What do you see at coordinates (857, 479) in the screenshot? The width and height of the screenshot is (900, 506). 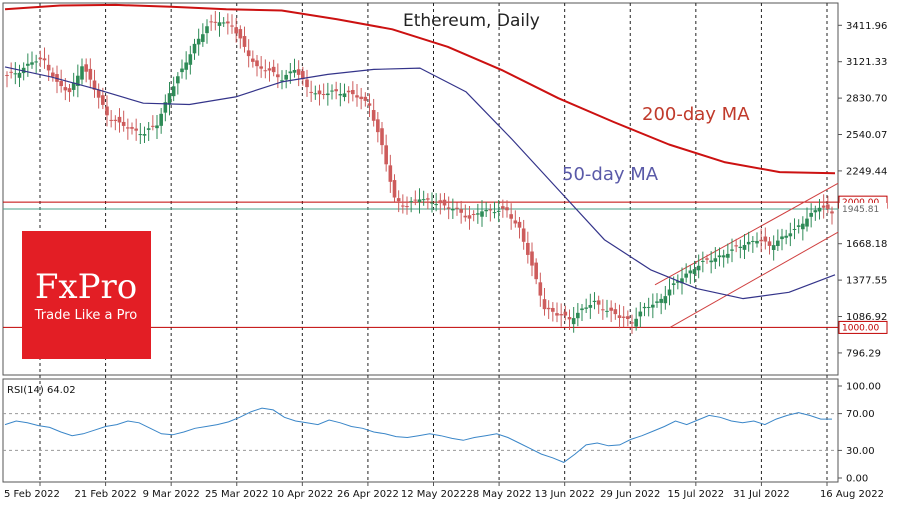 I see `rsi-tick-label: 0.00` at bounding box center [857, 479].